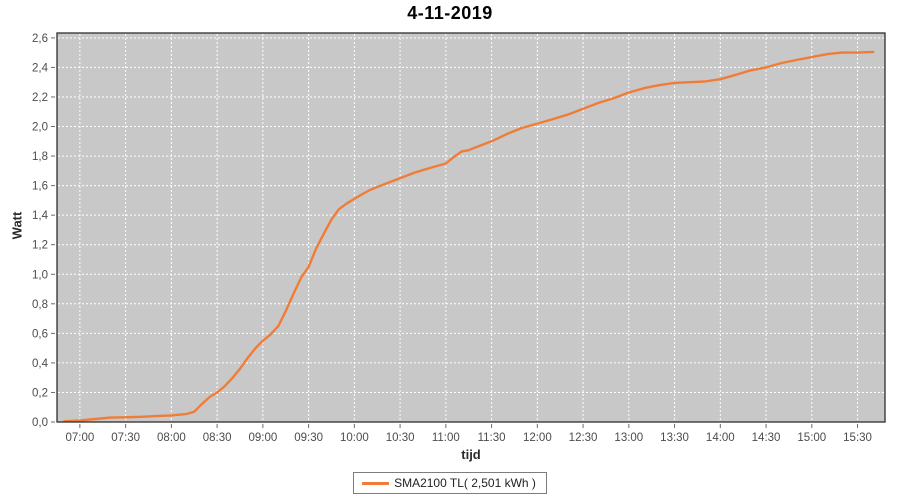 The height and width of the screenshot is (500, 900). Describe the element at coordinates (446, 438) in the screenshot. I see `x-tick-label: 11:00` at that location.